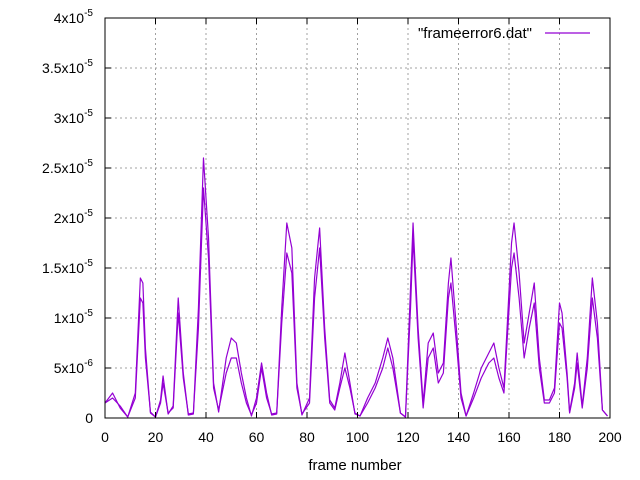 The height and width of the screenshot is (480, 640). Describe the element at coordinates (67, 67) in the screenshot. I see `y-tick-label: 3.5x10⁻⁵` at that location.